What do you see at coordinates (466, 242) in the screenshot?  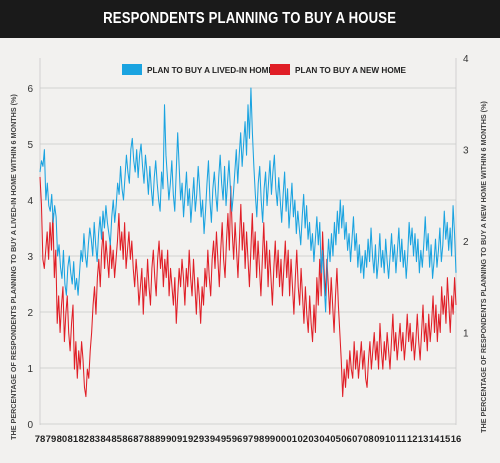 I see `y-tick-right: 2` at bounding box center [466, 242].